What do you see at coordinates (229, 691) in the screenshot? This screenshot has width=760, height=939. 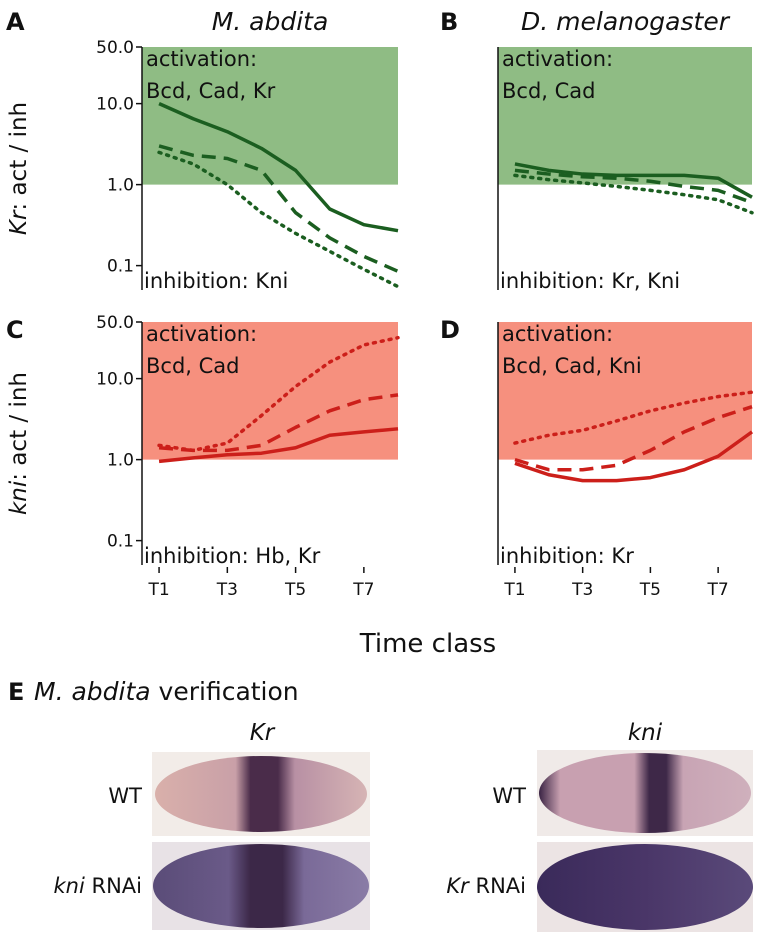 I see `title-rest: verification` at bounding box center [229, 691].